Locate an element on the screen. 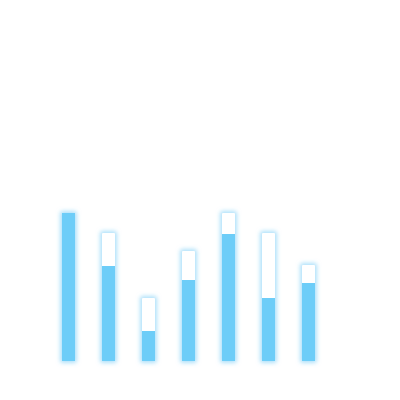 The width and height of the screenshot is (400, 400). level-meter-1-fill is located at coordinates (68, 287).